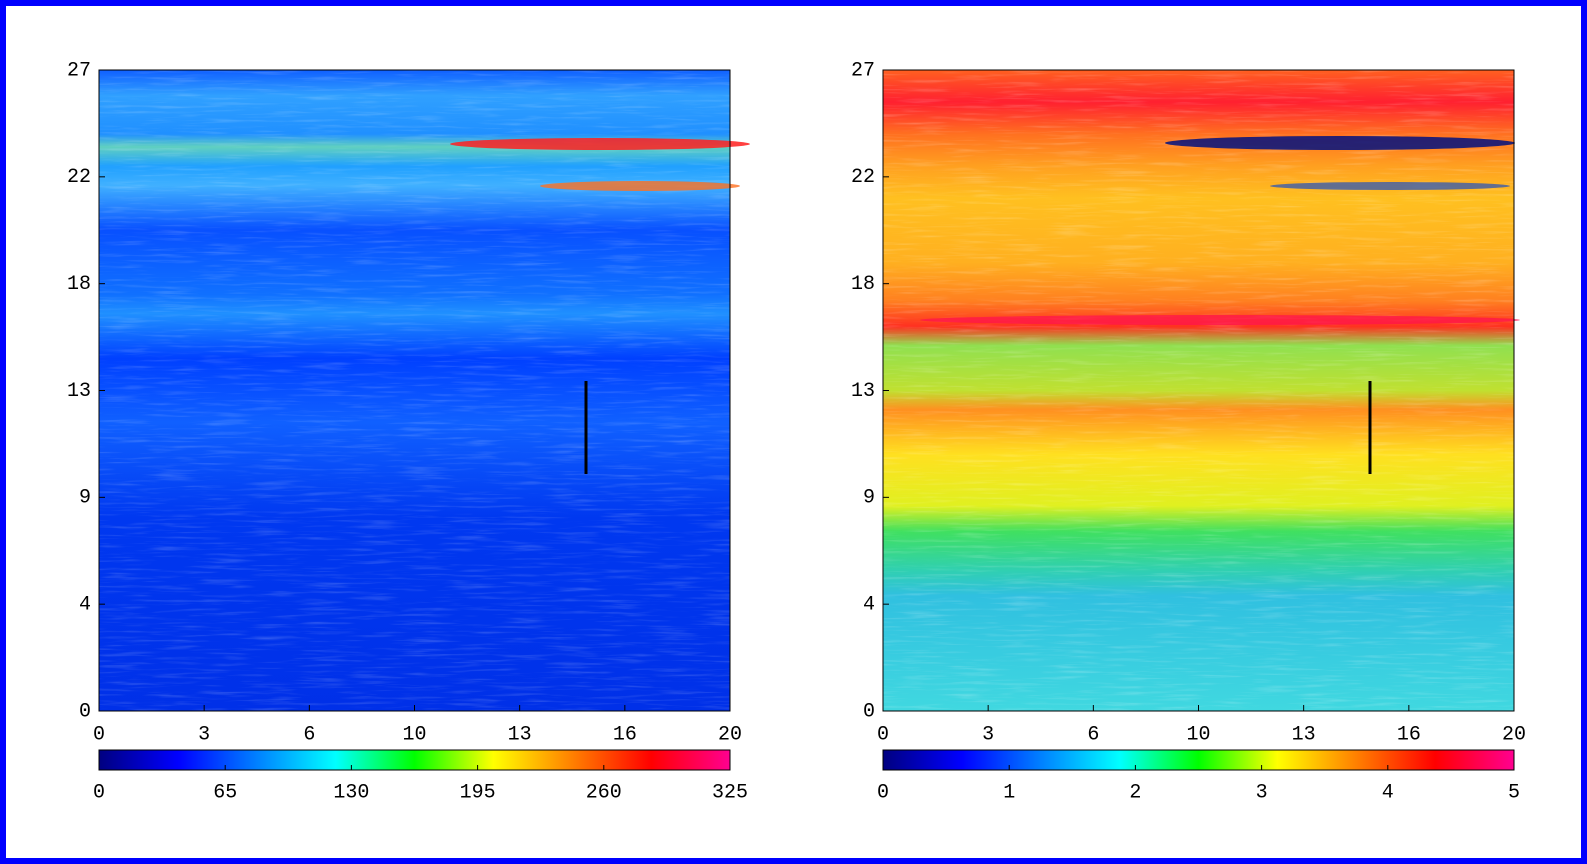 The height and width of the screenshot is (864, 1587). What do you see at coordinates (1262, 792) in the screenshot?
I see `colorbar-tick-label: 3` at bounding box center [1262, 792].